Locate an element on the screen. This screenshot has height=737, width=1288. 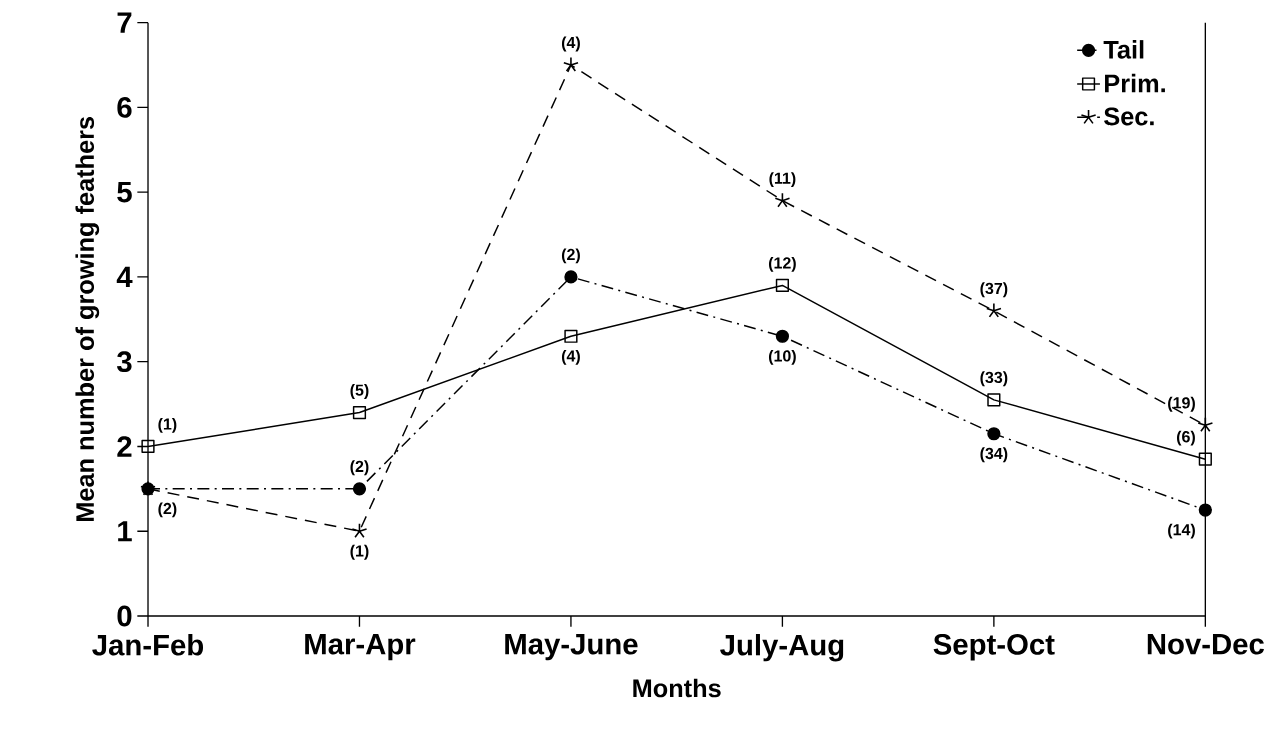
x-tick-label: Nov-Dec is located at coordinates (1205, 644).